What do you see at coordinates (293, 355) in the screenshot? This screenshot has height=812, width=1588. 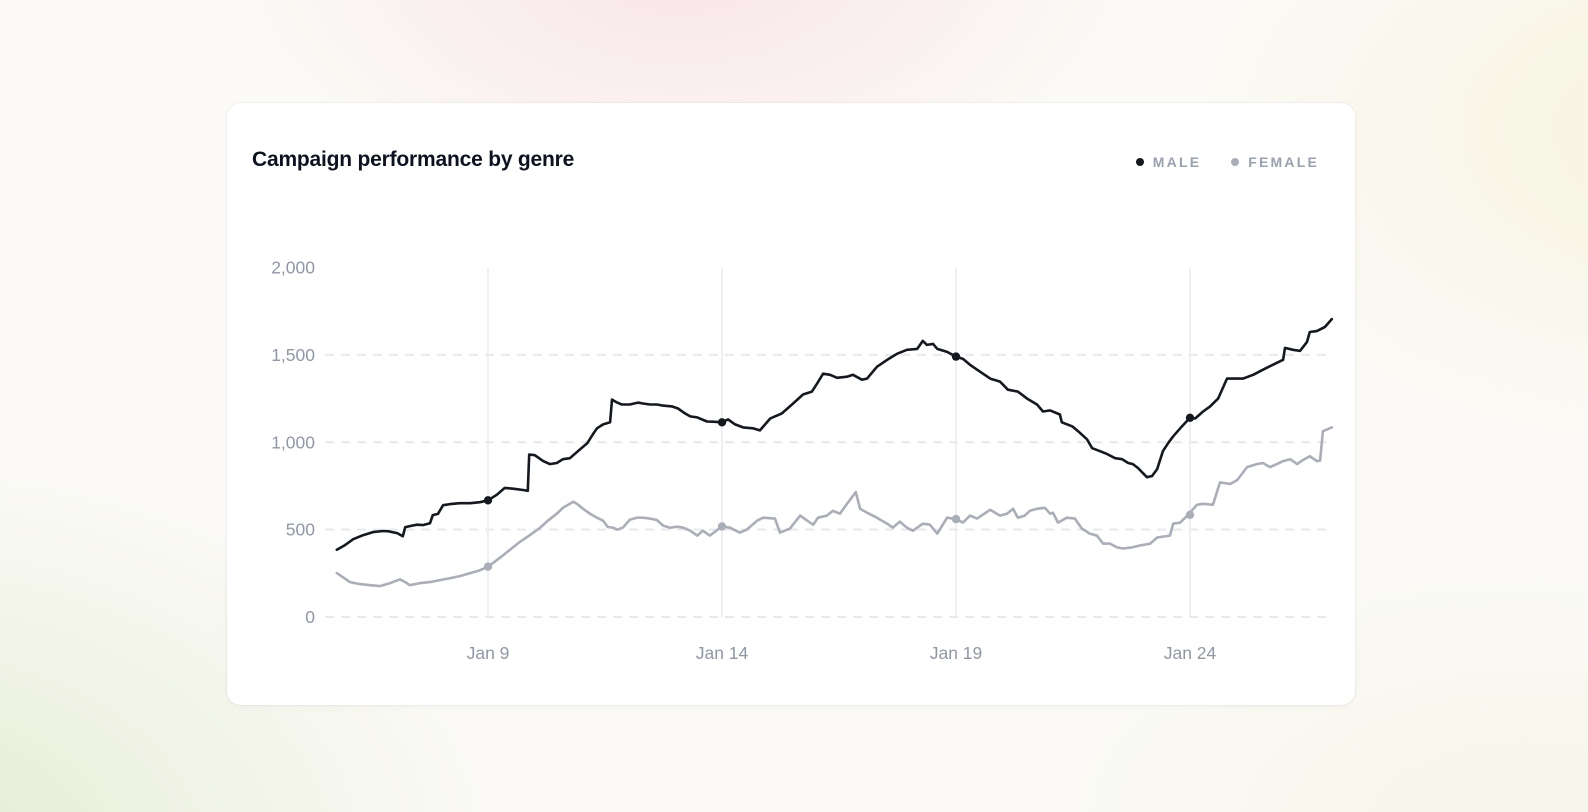 I see `y-axis-tick-label: 1,500` at bounding box center [293, 355].